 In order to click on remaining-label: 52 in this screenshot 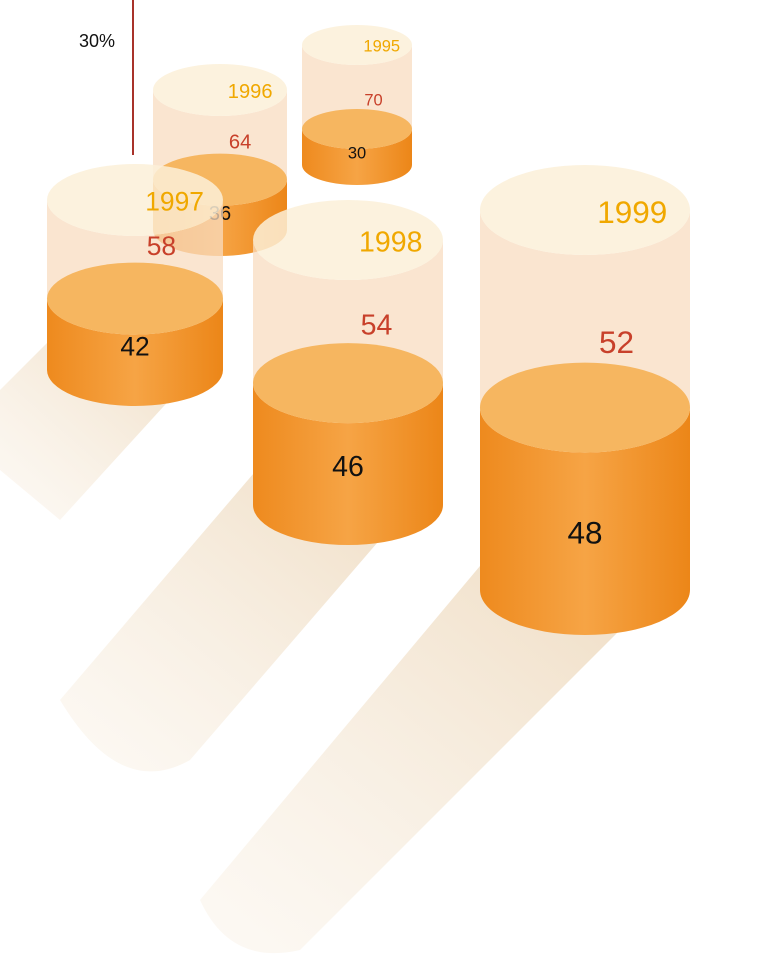, I will do `click(616, 342)`.